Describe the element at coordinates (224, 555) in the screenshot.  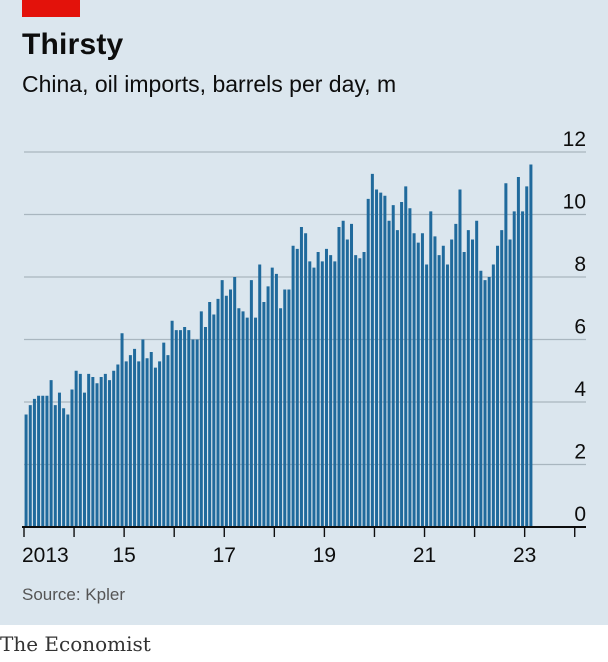
I see `x-tick-label: 17` at that location.